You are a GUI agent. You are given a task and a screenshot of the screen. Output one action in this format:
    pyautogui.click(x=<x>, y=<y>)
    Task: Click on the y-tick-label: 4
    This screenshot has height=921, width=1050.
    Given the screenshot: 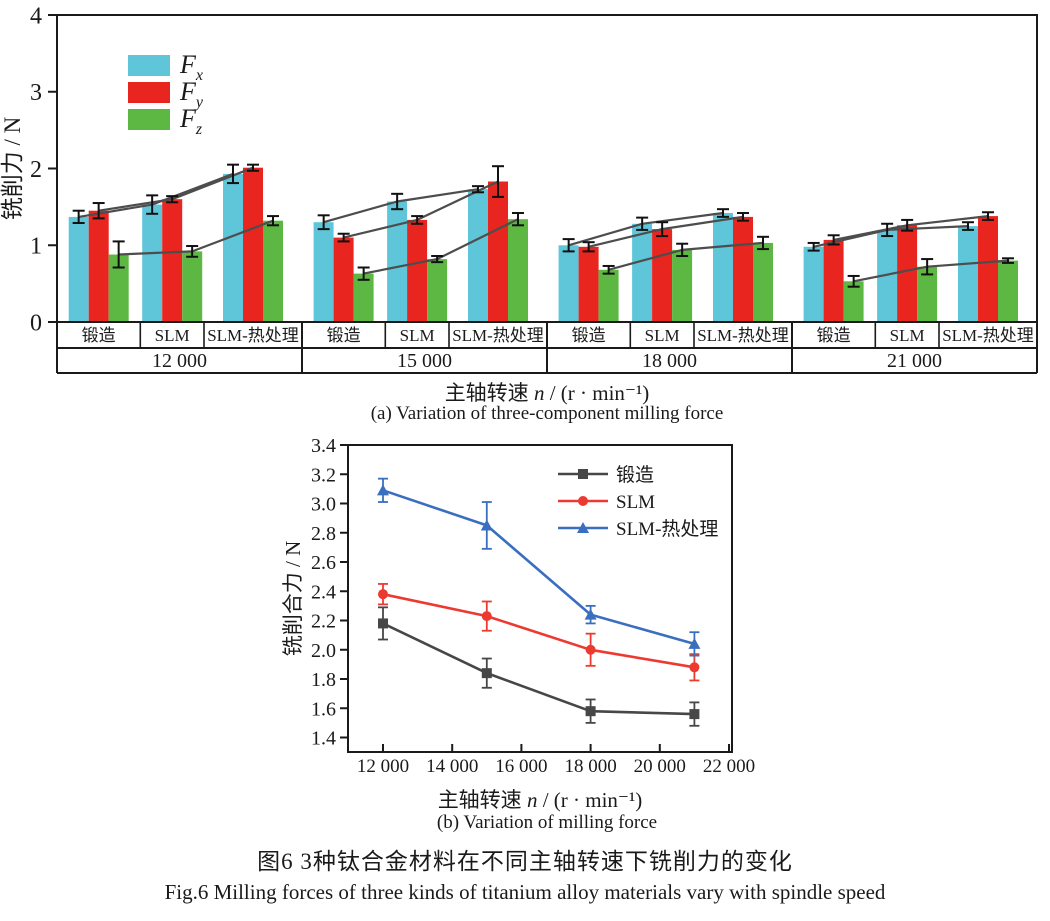 What is the action you would take?
    pyautogui.click(x=36, y=16)
    